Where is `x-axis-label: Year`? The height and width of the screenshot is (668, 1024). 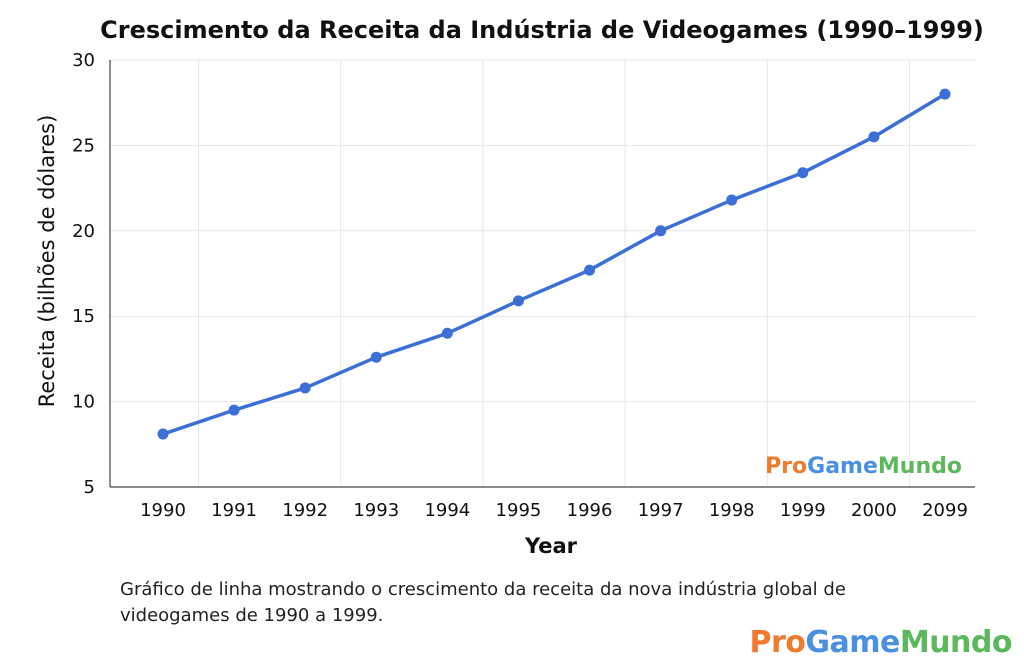
x-axis-label: Year is located at coordinates (551, 546).